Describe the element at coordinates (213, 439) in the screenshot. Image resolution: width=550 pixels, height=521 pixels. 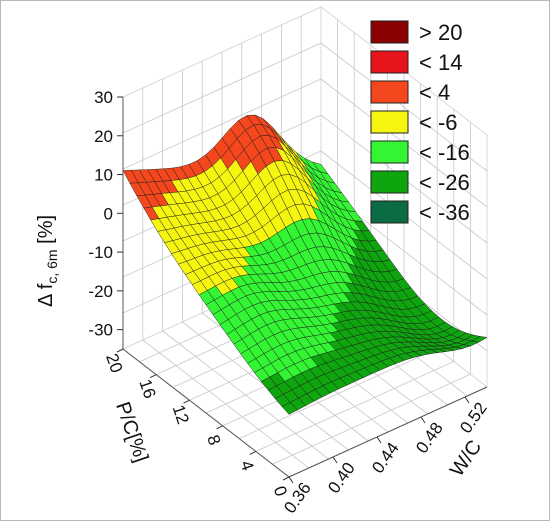
I see `y-tick-label: 8` at that location.